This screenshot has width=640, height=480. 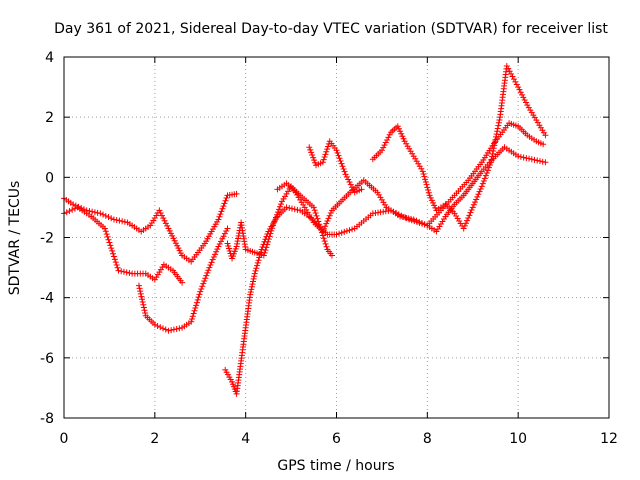 I want to click on x-tick-label: 12, so click(x=609, y=439).